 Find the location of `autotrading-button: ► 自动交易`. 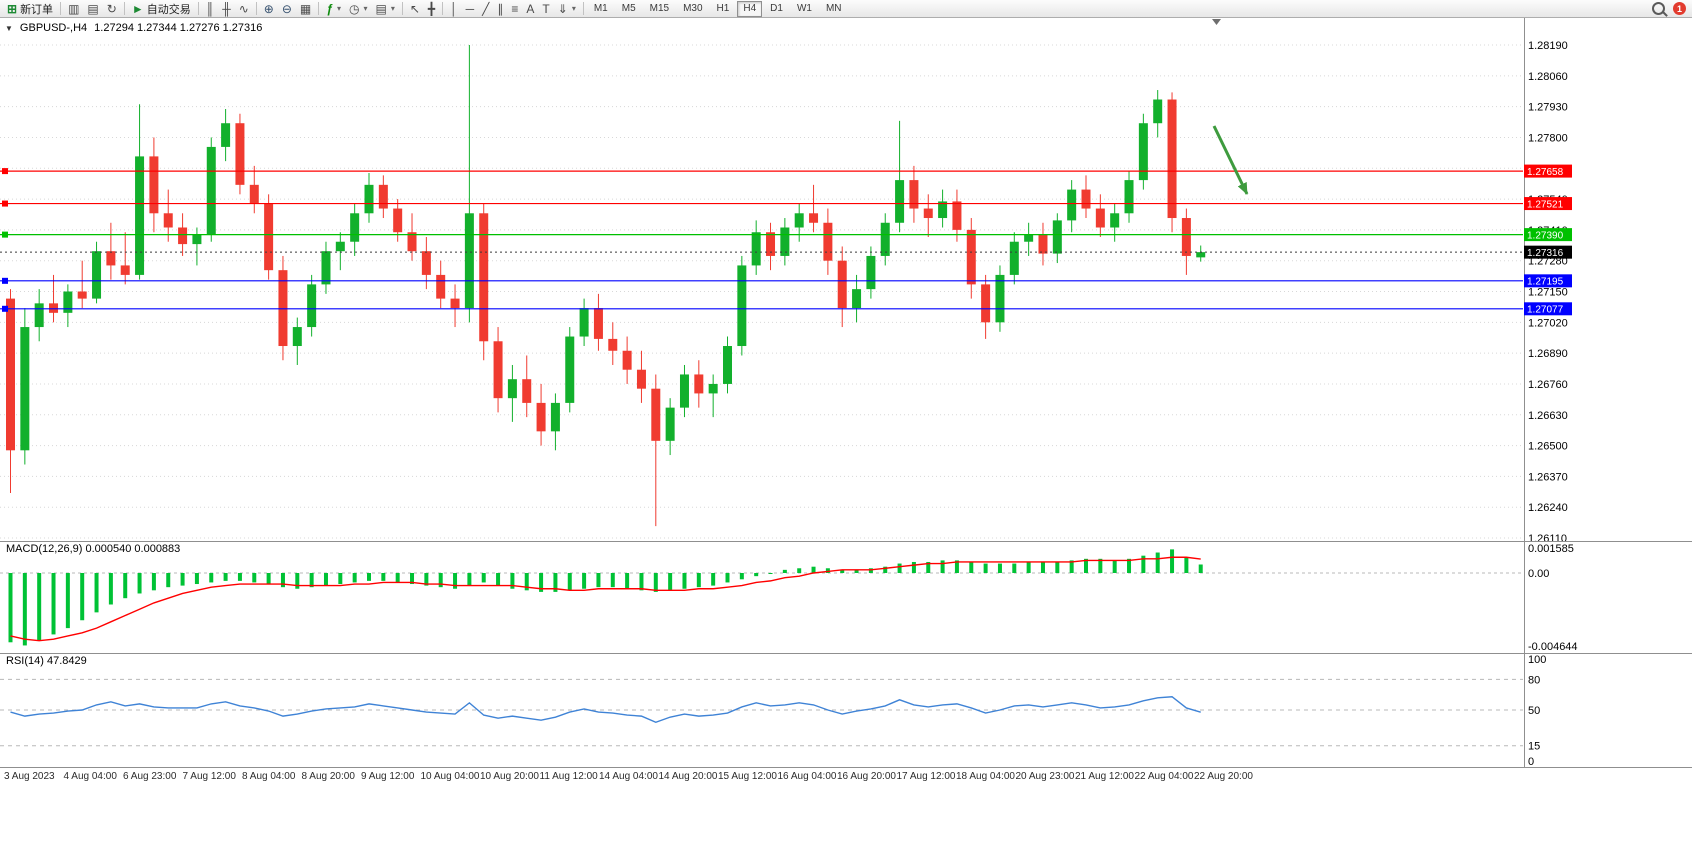

autotrading-button: ► 自动交易 is located at coordinates (161, 9).